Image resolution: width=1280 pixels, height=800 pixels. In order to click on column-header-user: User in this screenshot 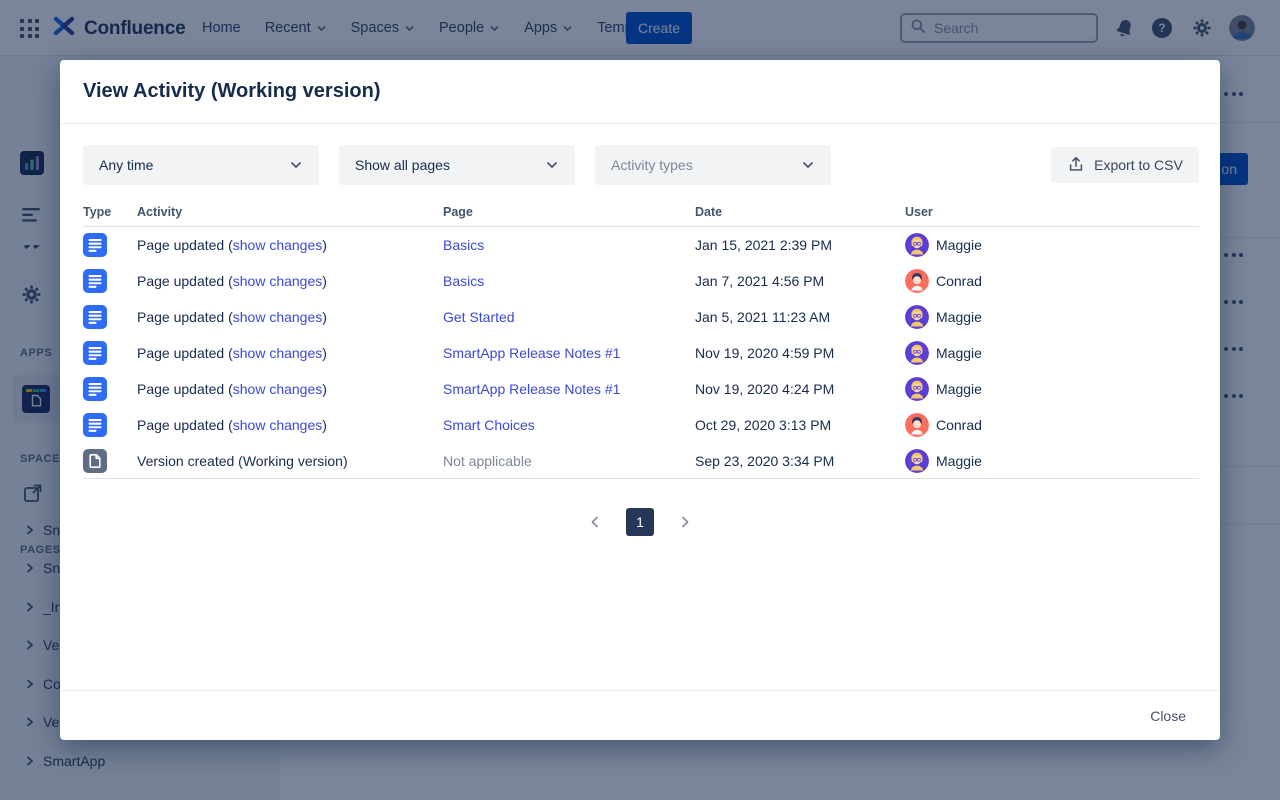, I will do `click(919, 211)`.